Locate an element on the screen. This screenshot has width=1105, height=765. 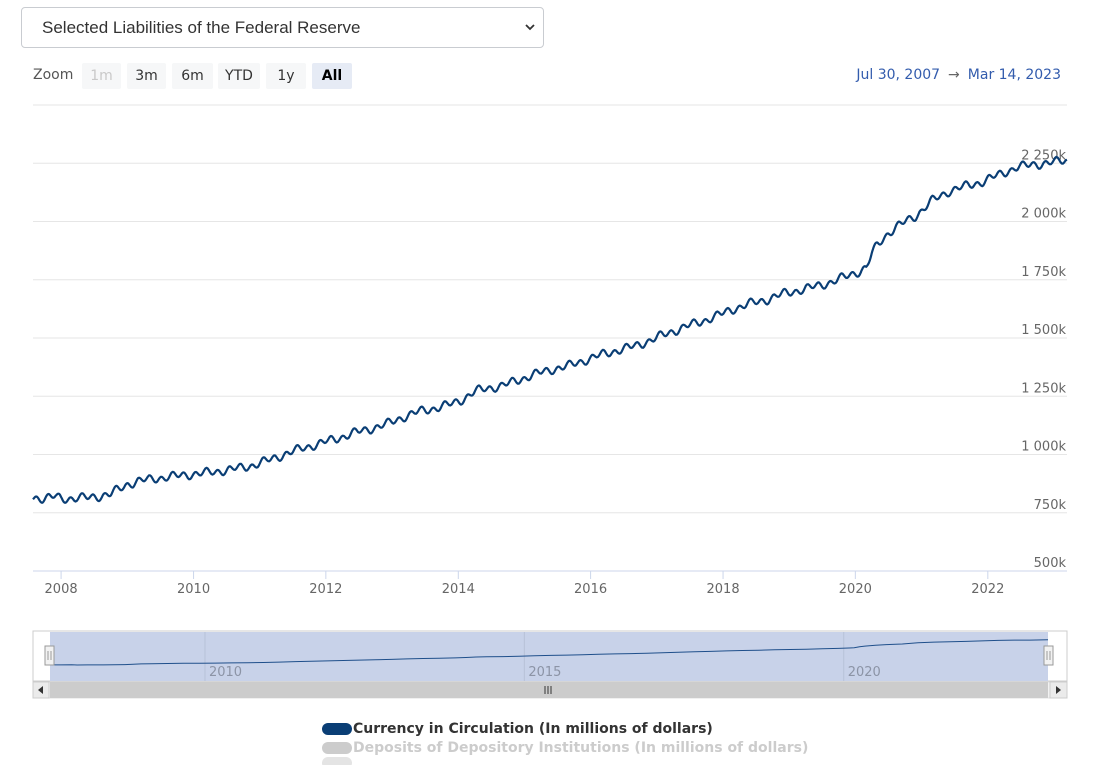
x-tick-label: 2008 is located at coordinates (61, 589).